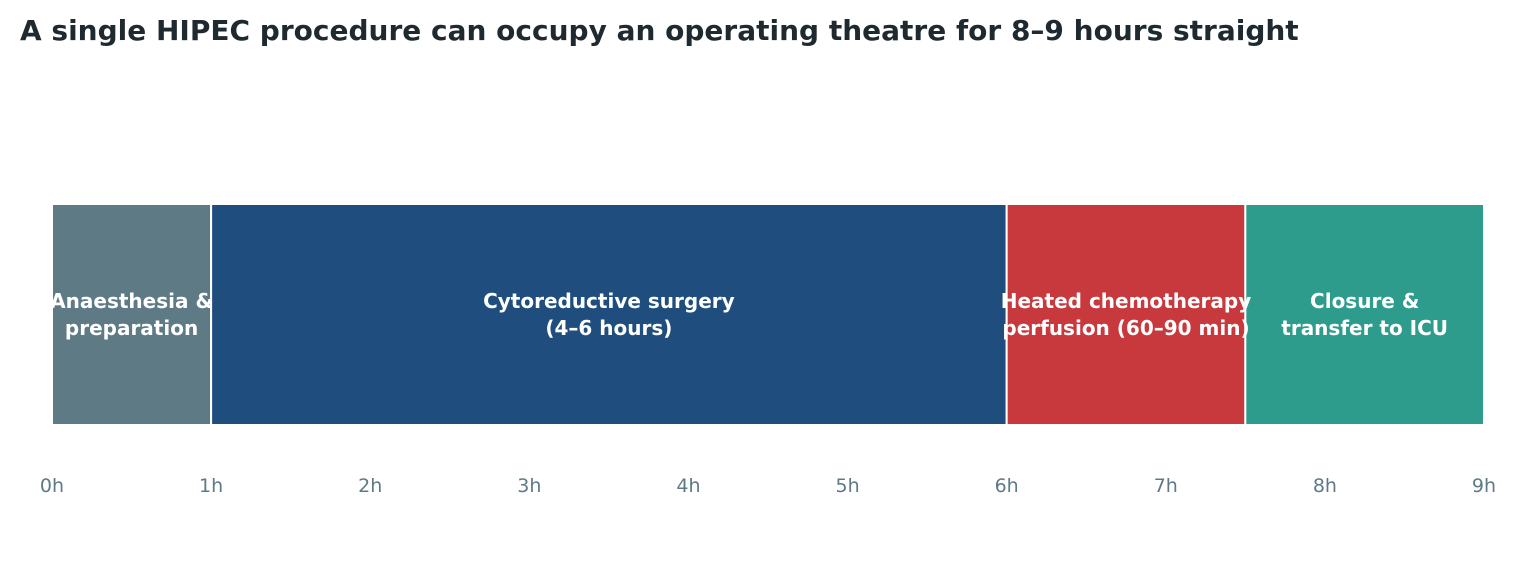 The height and width of the screenshot is (579, 1537). Describe the element at coordinates (529, 486) in the screenshot. I see `x-tick-label-3: 3h` at that location.